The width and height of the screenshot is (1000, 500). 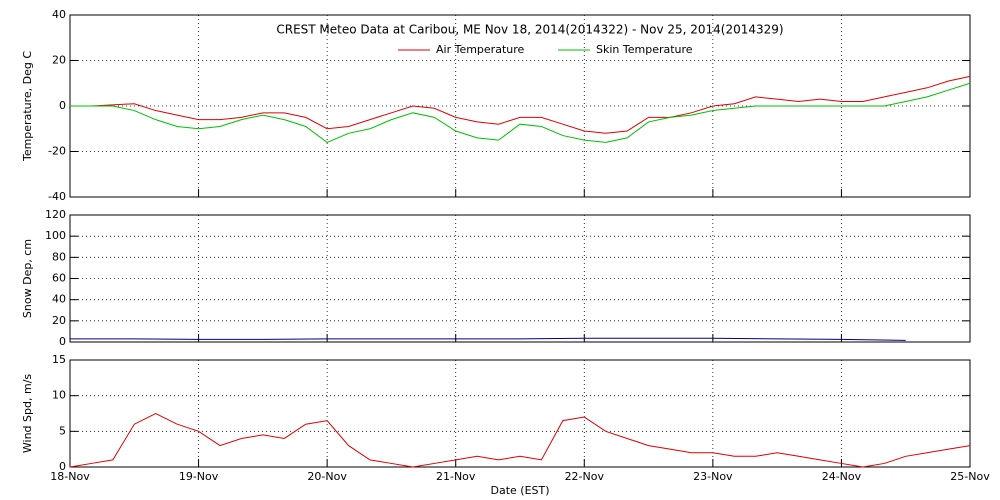 What do you see at coordinates (59, 359) in the screenshot?
I see `y-tick-label: 15` at bounding box center [59, 359].